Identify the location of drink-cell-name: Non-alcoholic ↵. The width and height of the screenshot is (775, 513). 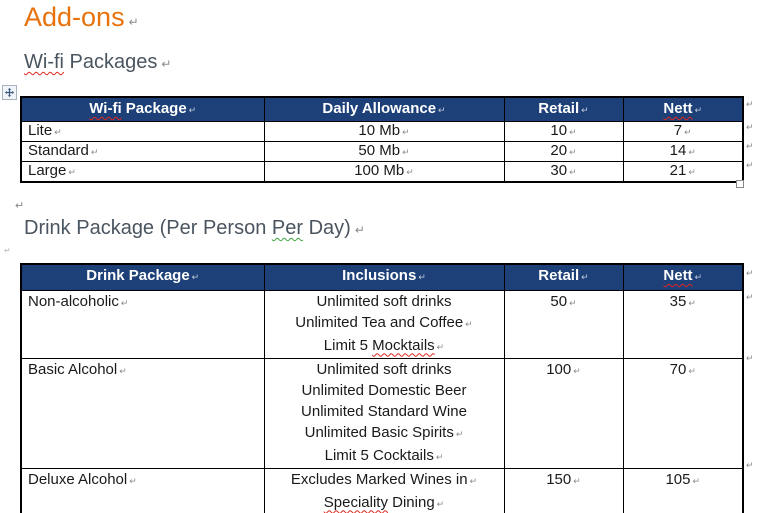
(142, 324).